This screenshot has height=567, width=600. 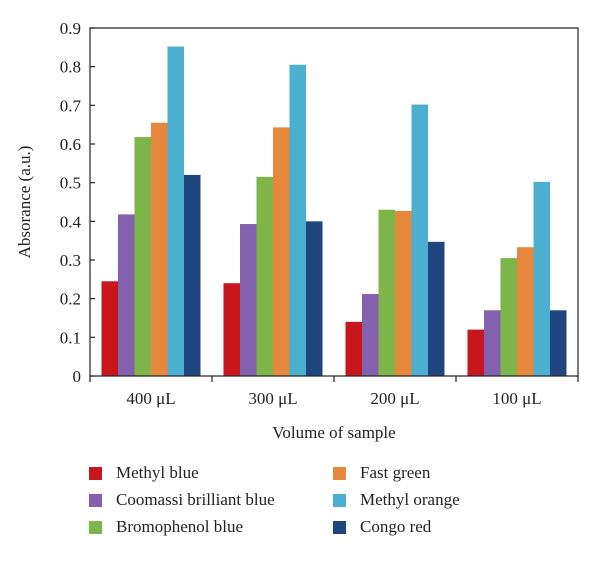 What do you see at coordinates (272, 398) in the screenshot?
I see `x-tick-label: 300 μL` at bounding box center [272, 398].